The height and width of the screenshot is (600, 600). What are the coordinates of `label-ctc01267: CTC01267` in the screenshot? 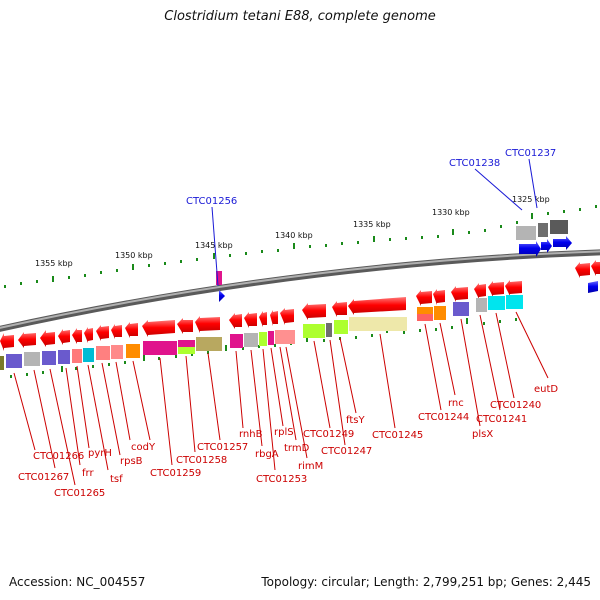 It's located at (43, 477).